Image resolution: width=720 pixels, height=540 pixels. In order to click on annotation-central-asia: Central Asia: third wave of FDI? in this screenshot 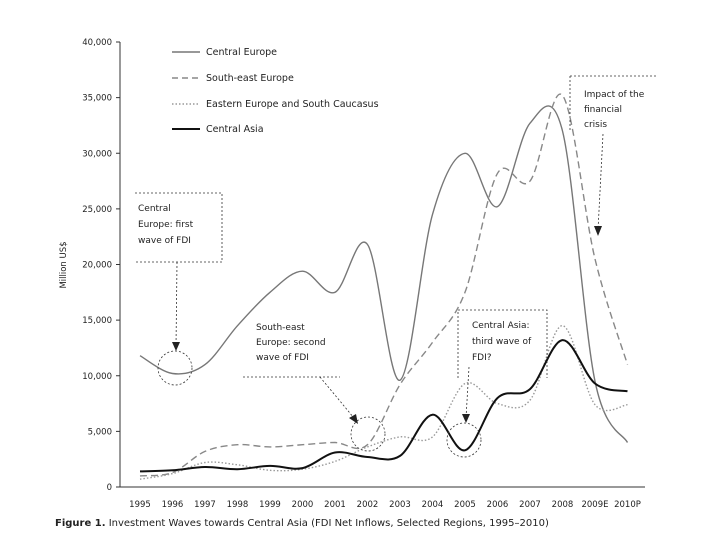, I will do `click(497, 383)`.